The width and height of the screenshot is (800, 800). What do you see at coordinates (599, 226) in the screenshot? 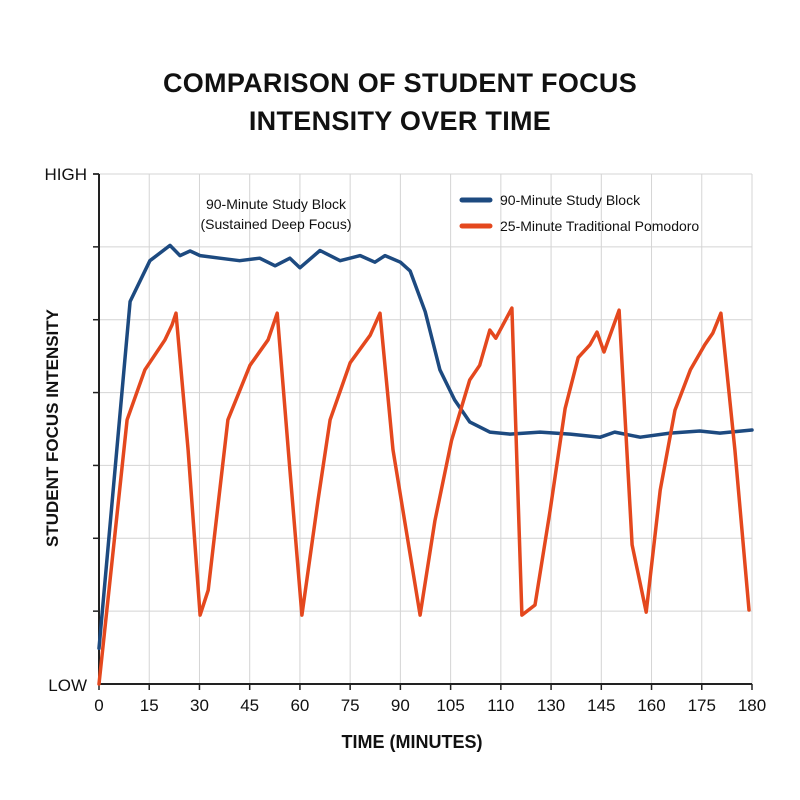
I see `legend-label: 25-Minute Traditional Pomodoro` at bounding box center [599, 226].